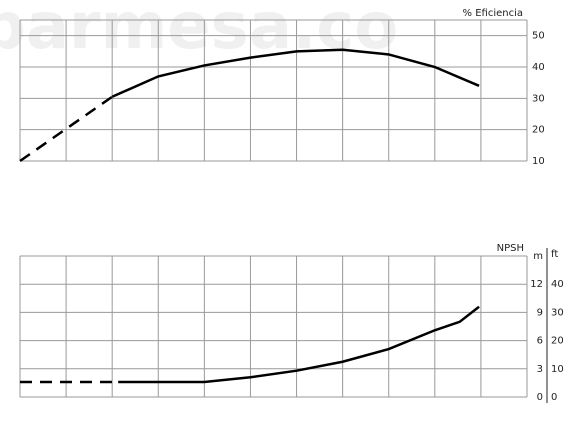 This screenshot has width=580, height=424. I want to click on y-tick-label: 20, so click(538, 130).